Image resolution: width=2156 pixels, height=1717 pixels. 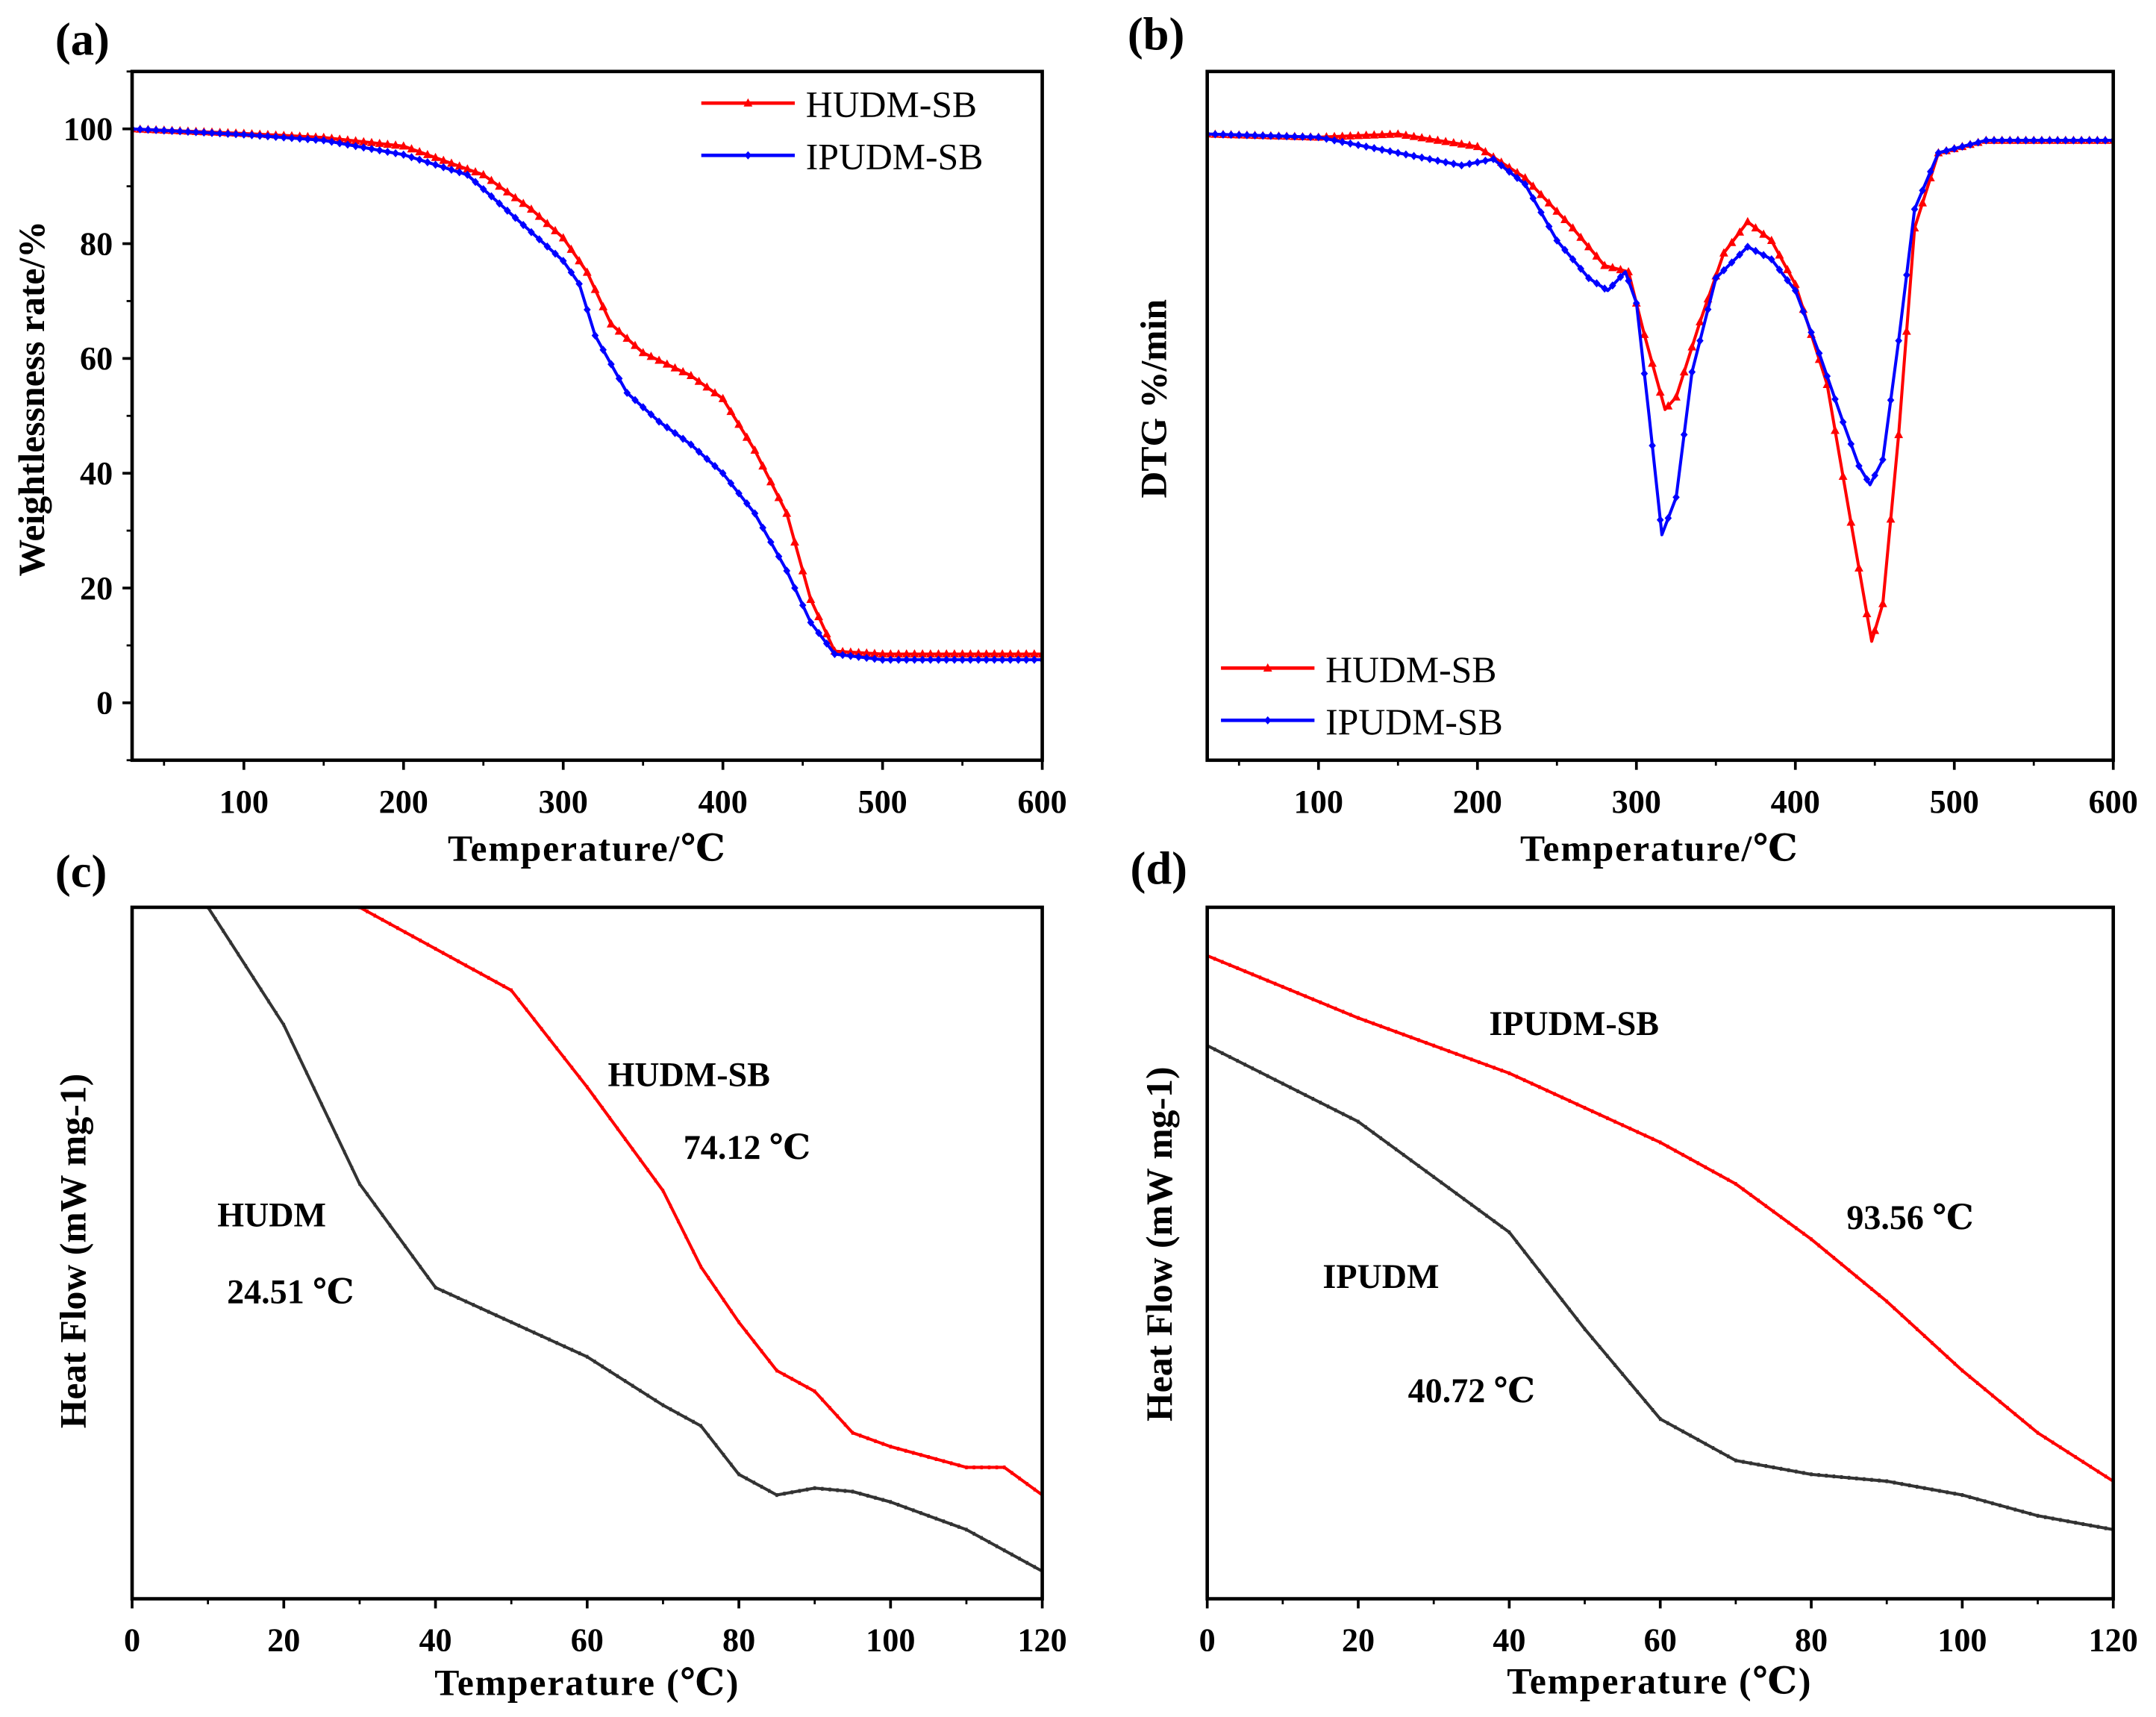 I want to click on annotation: 93.56 ℃, so click(x=1909, y=1217).